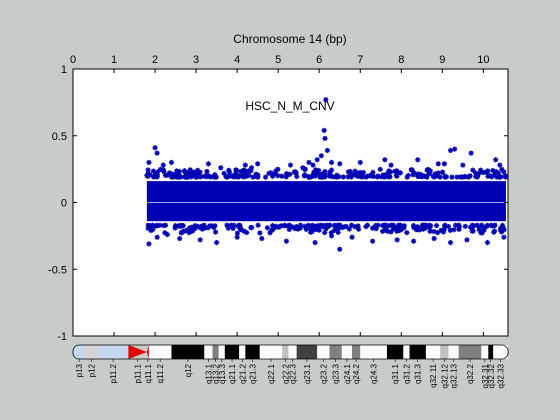 This screenshot has width=560, height=420. I want to click on band-label: q32.12, so click(444, 375).